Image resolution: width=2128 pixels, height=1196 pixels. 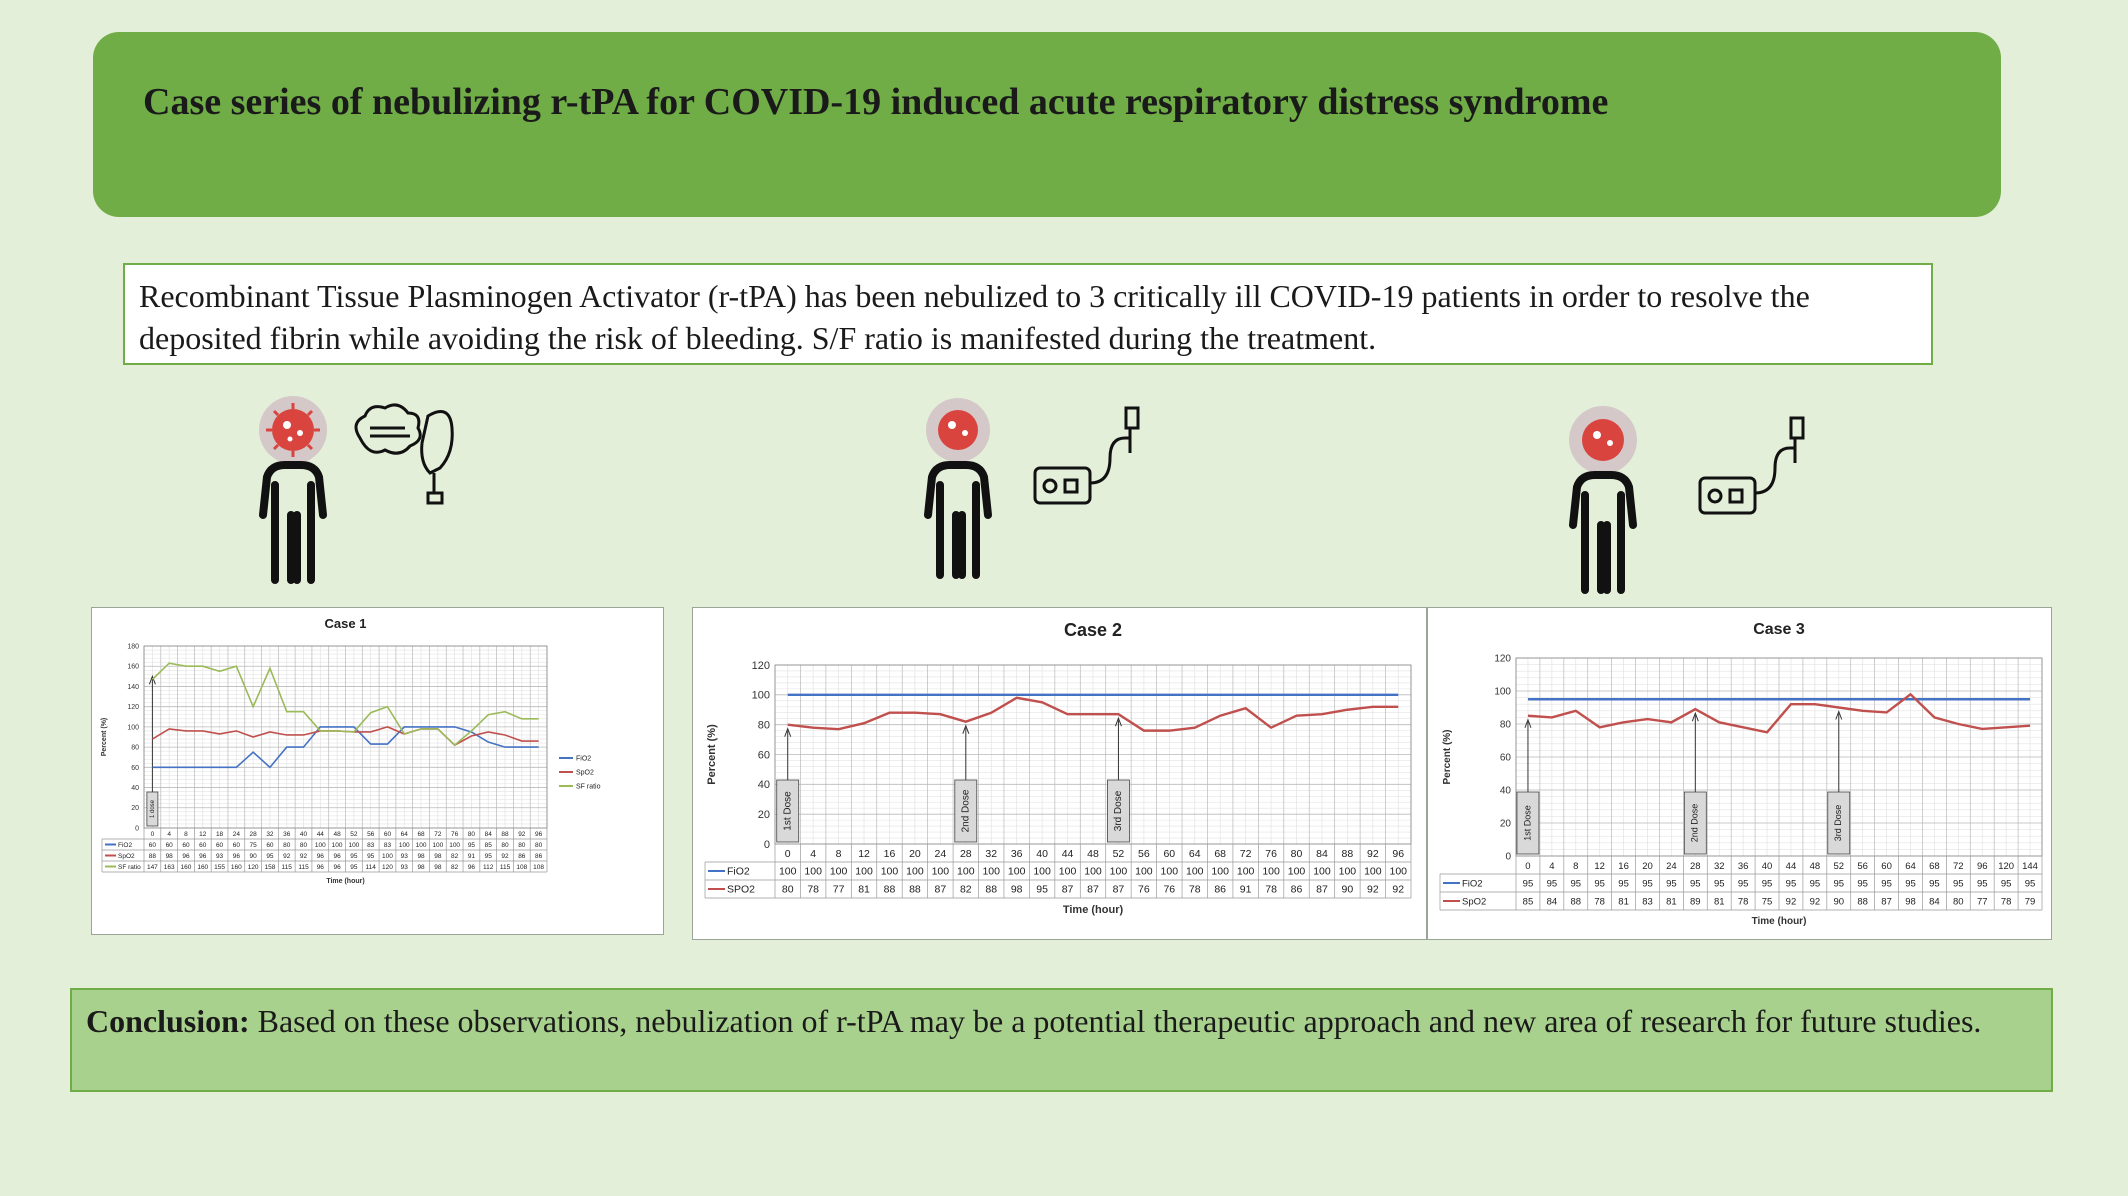 What do you see at coordinates (1144, 854) in the screenshot?
I see `x-tick-label: 56` at bounding box center [1144, 854].